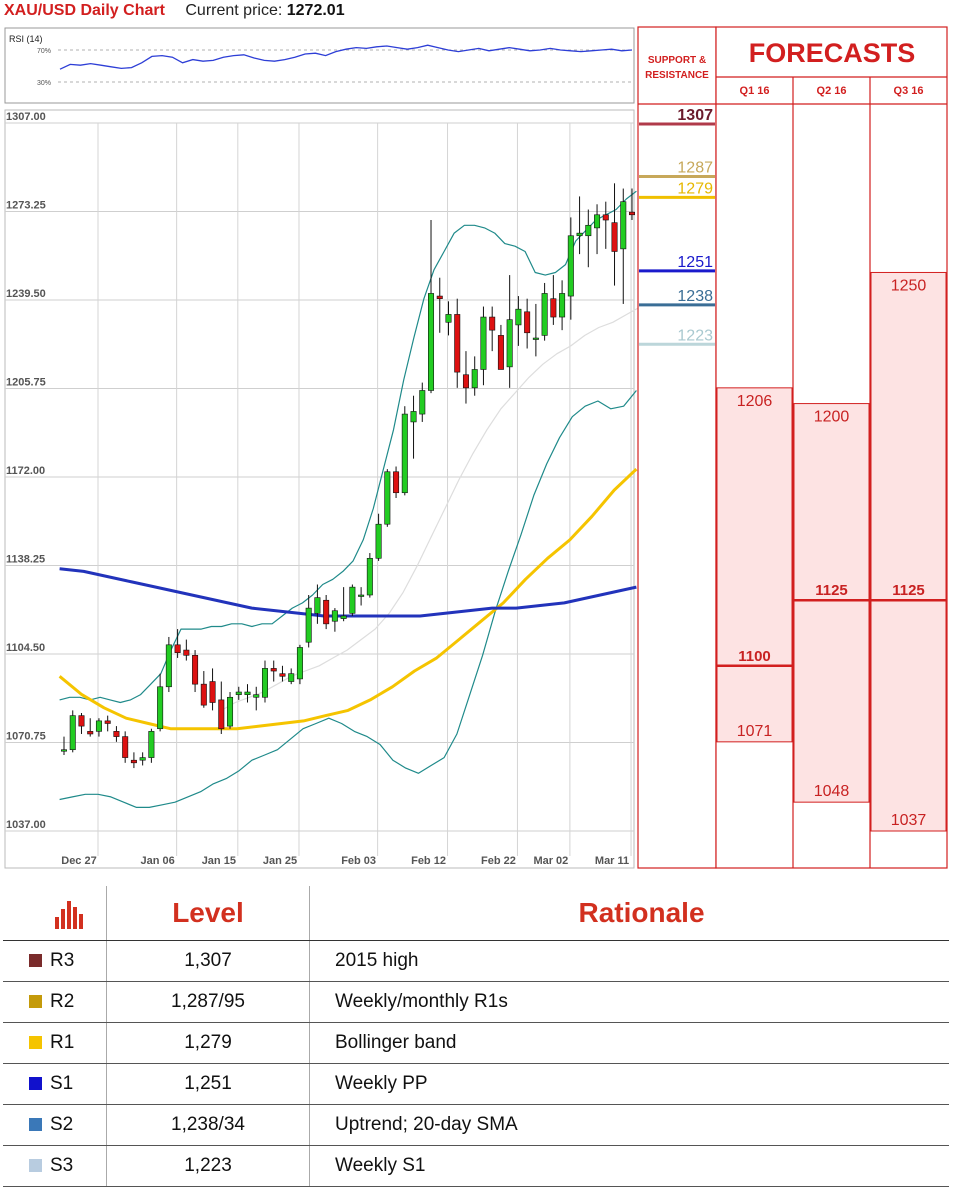 This screenshot has height=1187, width=953. What do you see at coordinates (315, 10) in the screenshot?
I see `price-value: 1272.01` at bounding box center [315, 10].